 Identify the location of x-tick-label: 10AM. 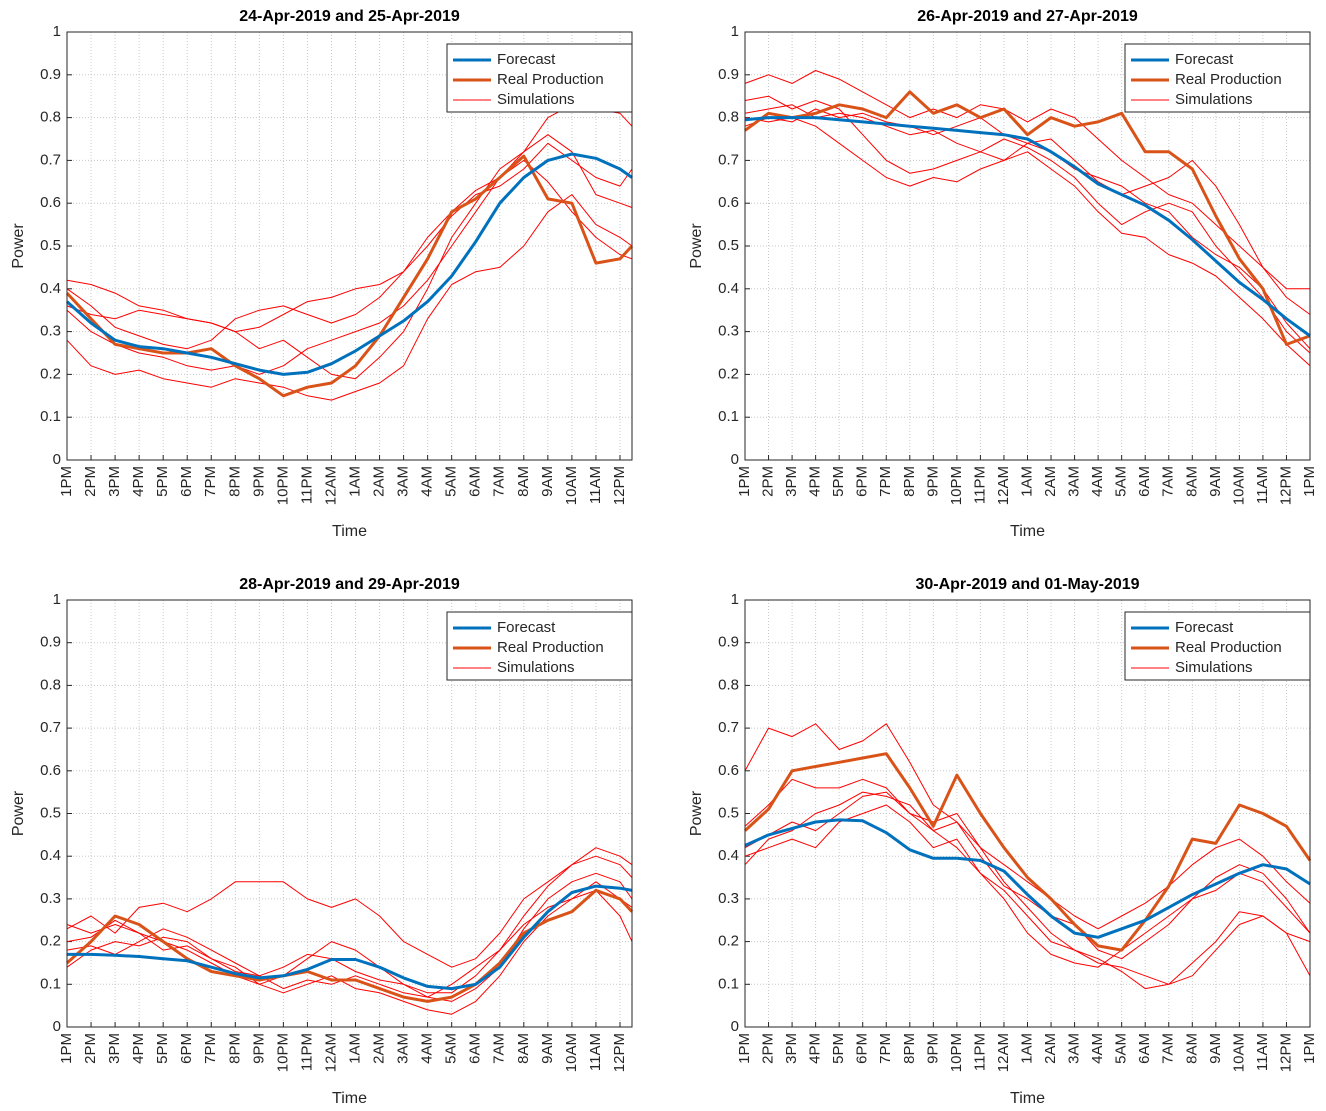
(571, 485).